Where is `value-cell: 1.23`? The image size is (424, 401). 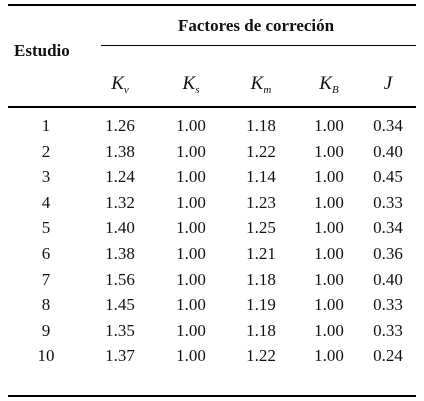 value-cell: 1.23 is located at coordinates (261, 202).